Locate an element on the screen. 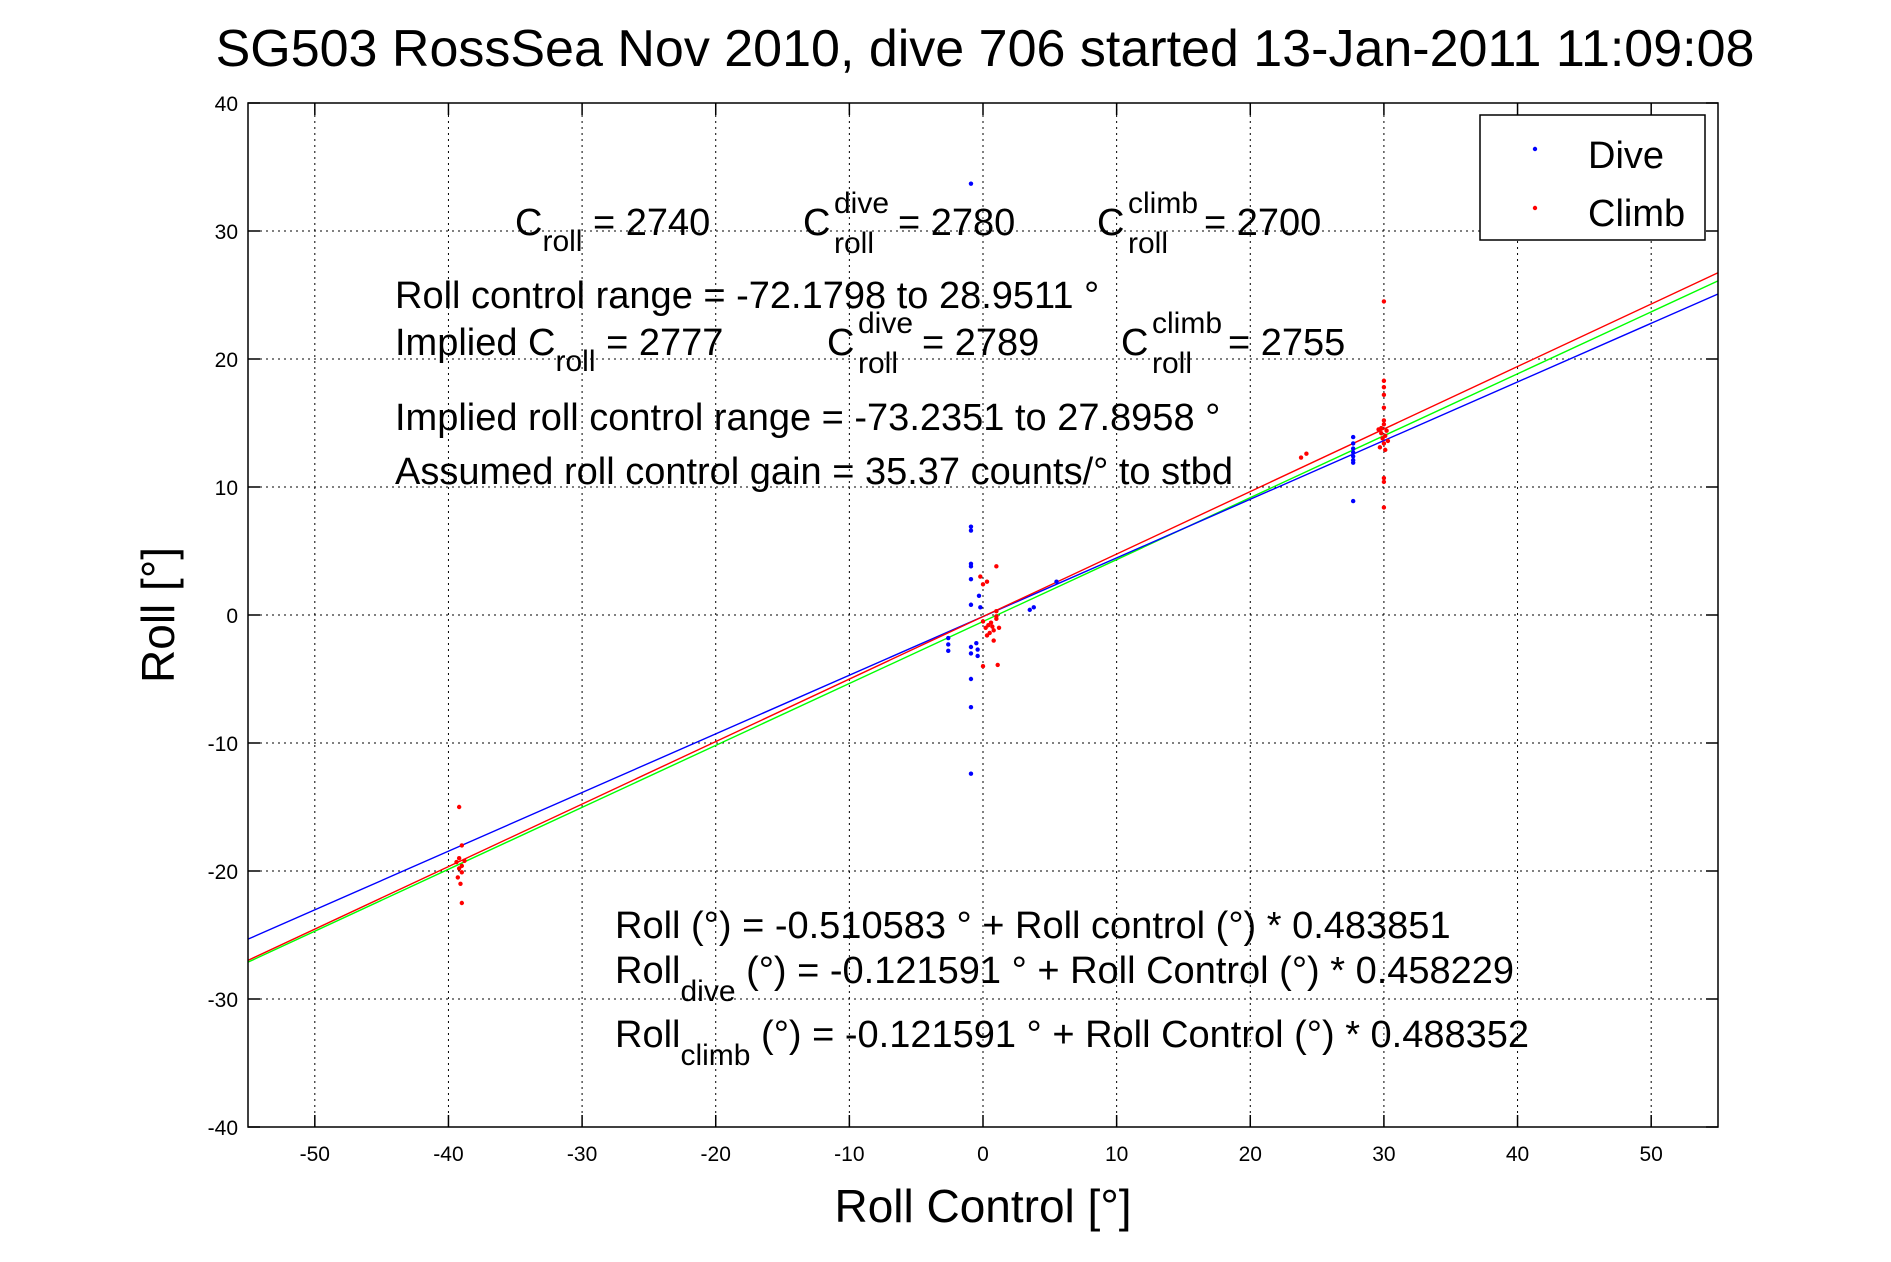  y-tick-label: 30 is located at coordinates (226, 232).